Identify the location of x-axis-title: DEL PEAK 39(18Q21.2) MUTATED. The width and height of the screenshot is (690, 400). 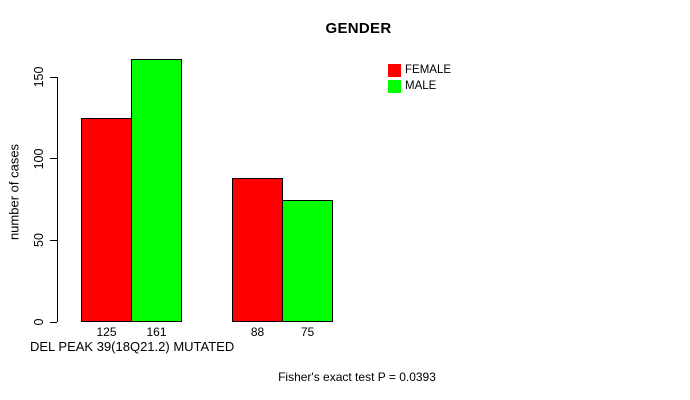
(132, 346).